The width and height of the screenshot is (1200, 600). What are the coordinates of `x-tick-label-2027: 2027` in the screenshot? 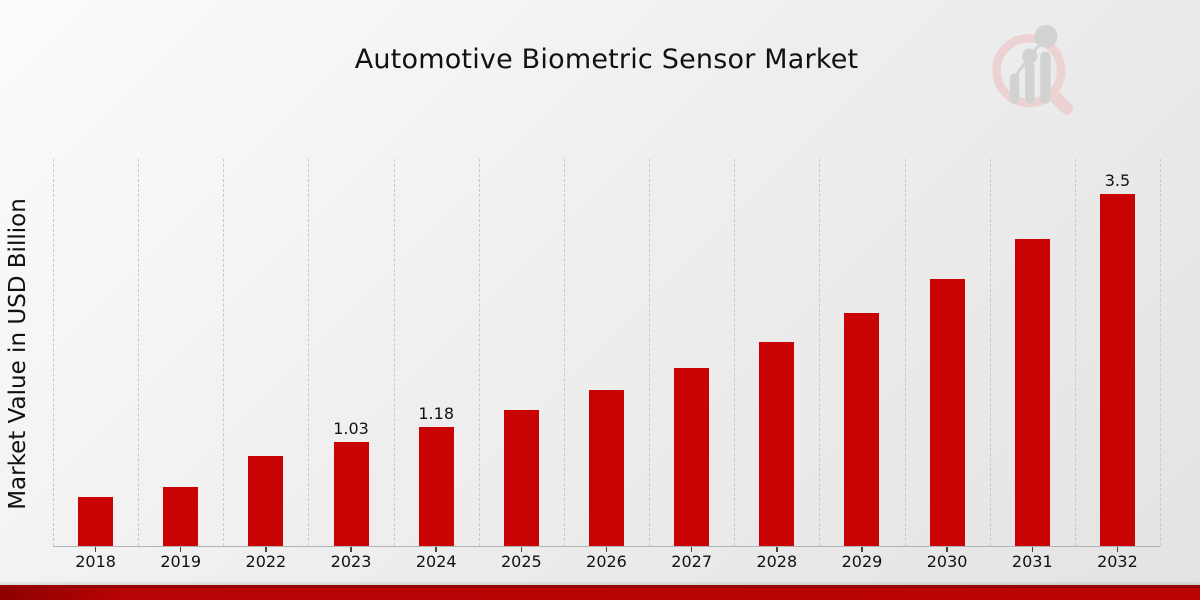 It's located at (691, 561).